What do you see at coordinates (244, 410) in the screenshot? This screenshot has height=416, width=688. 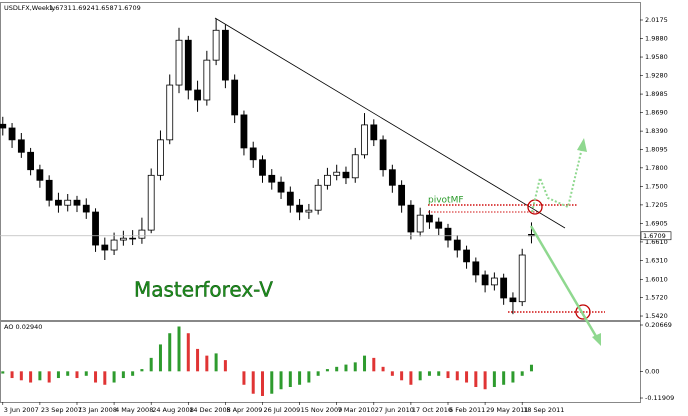 I see `x-tick-label: 5 Apr 2009` at bounding box center [244, 410].